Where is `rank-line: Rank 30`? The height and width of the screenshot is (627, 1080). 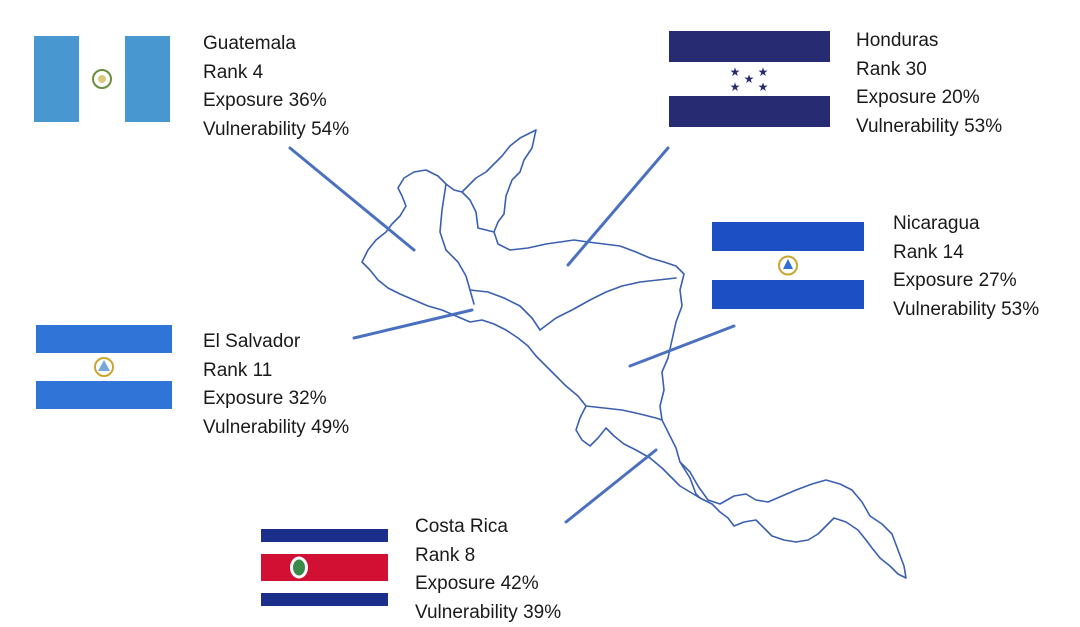 rank-line: Rank 30 is located at coordinates (929, 70).